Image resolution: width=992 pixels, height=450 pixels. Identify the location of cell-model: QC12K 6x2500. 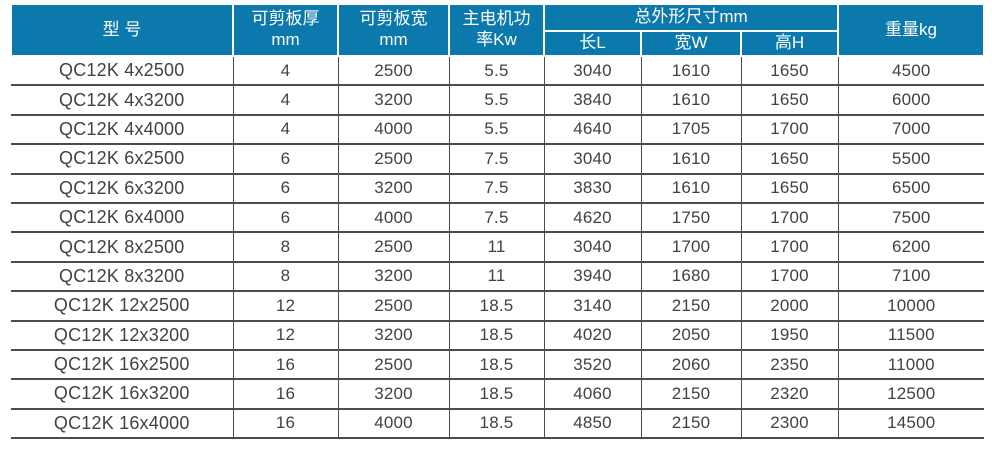
(122, 159).